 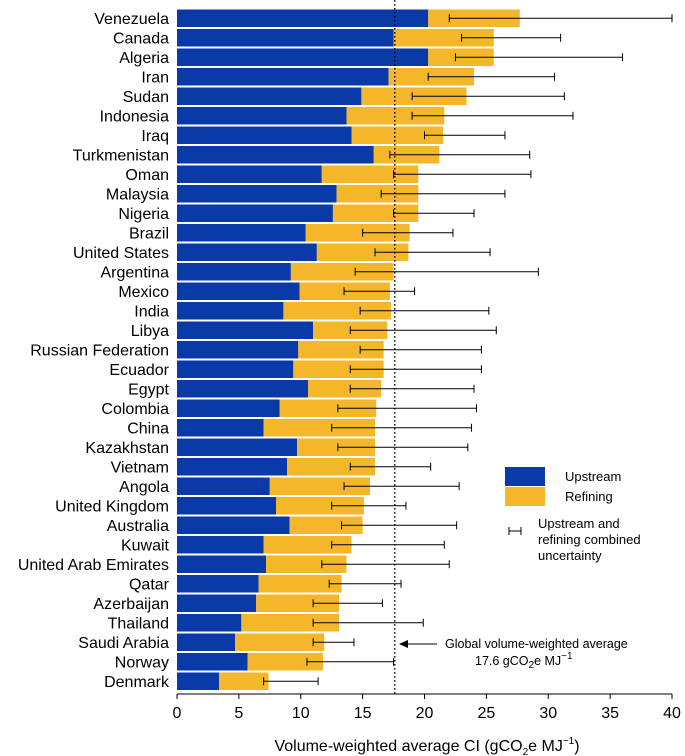 I want to click on x-tick-label-10: 10, so click(x=301, y=713).